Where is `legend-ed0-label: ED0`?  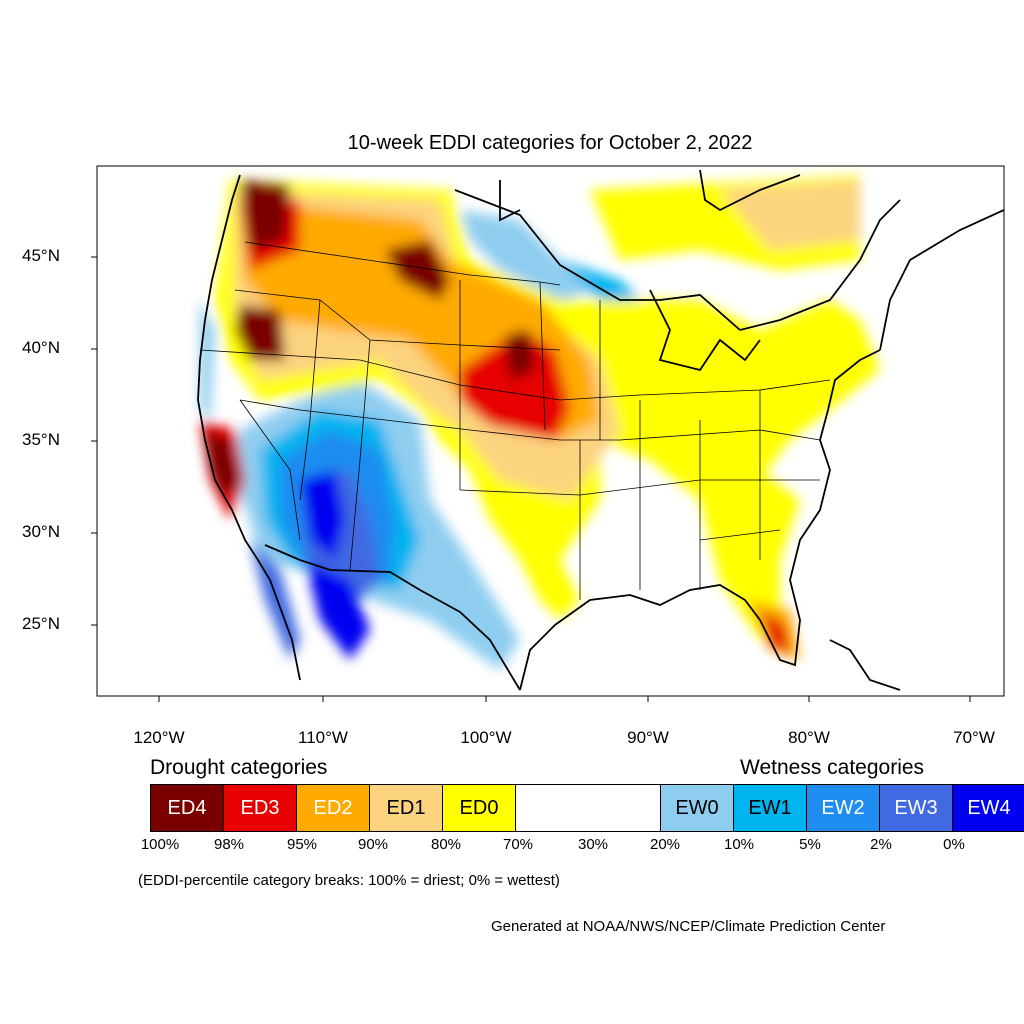
legend-ed0-label: ED0 is located at coordinates (479, 807).